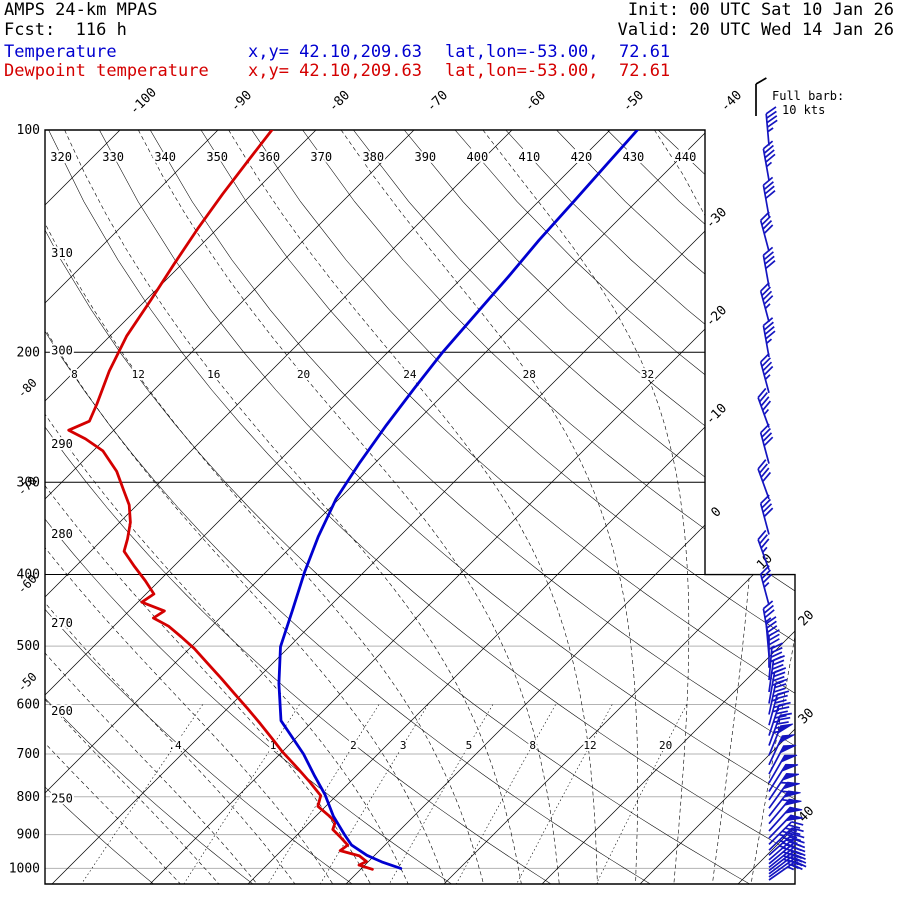 This screenshot has width=900, height=900. What do you see at coordinates (28, 705) in the screenshot?
I see `pressure-label: 600` at bounding box center [28, 705].